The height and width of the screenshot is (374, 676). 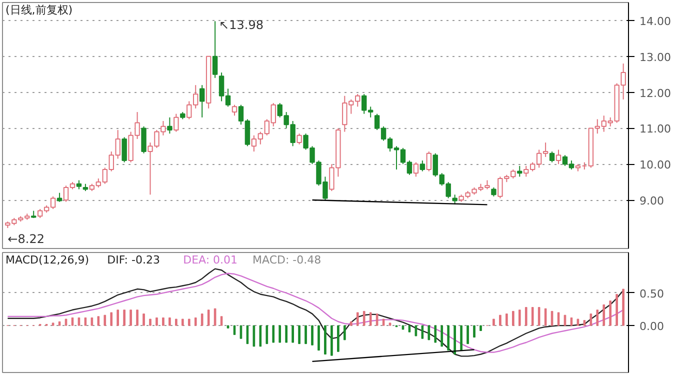 I want to click on annotation: ↖13.98, so click(x=241, y=25).